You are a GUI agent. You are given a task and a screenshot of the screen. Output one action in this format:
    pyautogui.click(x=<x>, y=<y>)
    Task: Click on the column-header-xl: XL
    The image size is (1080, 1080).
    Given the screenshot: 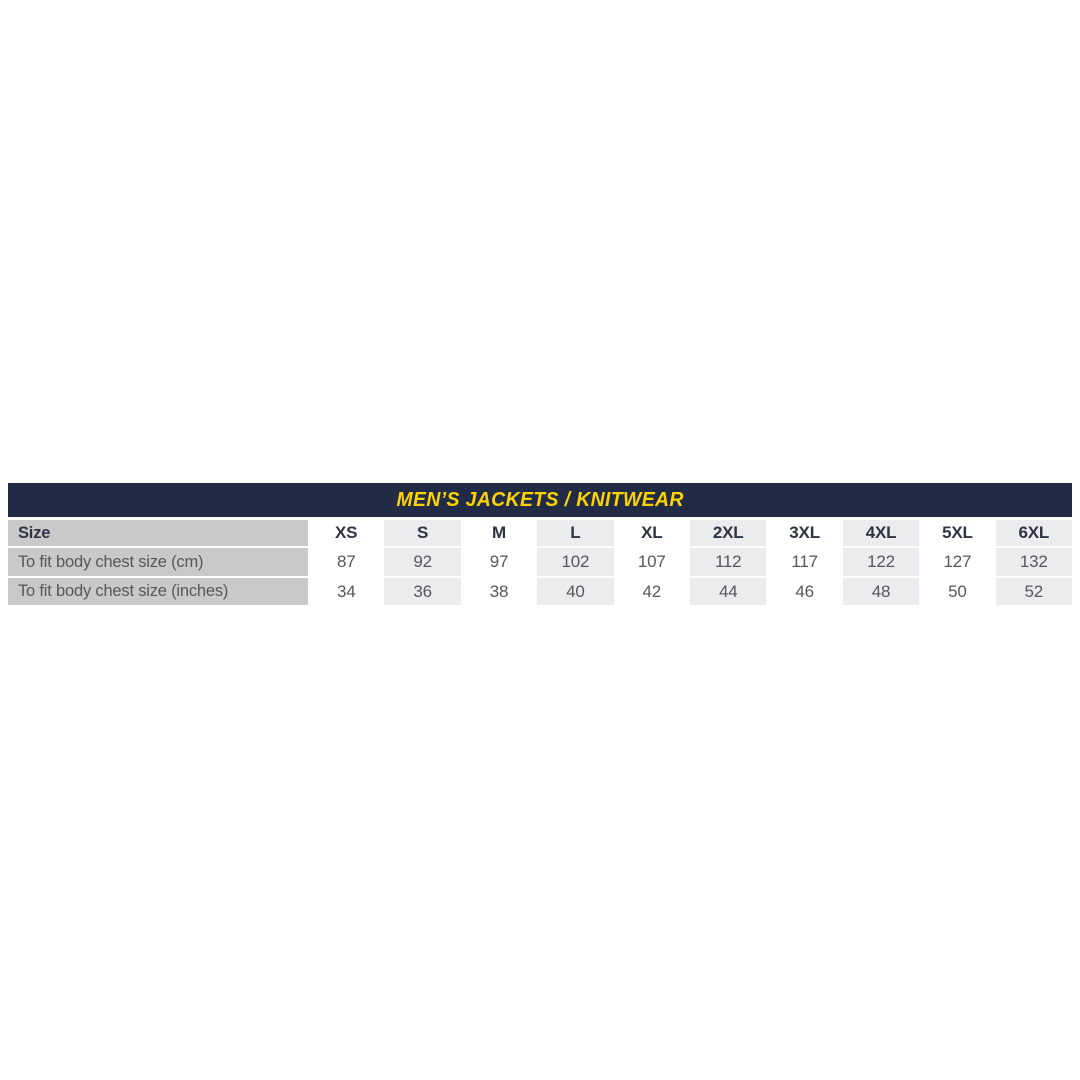 What is the action you would take?
    pyautogui.click(x=652, y=532)
    